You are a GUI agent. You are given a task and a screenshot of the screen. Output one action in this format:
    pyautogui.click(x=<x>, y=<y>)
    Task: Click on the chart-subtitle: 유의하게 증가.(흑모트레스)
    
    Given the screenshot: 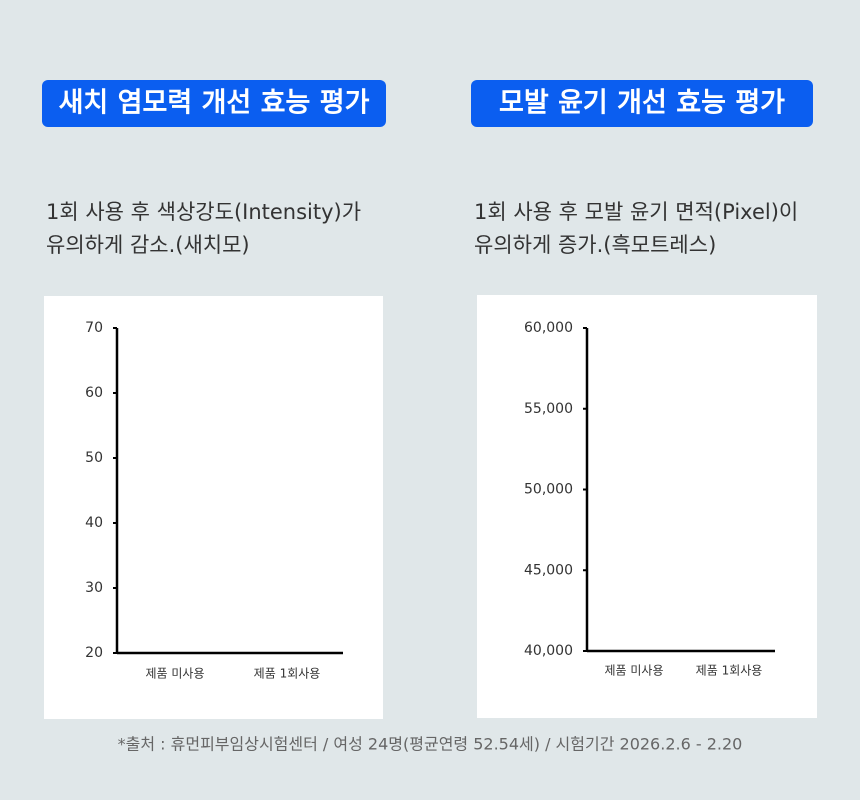 What is the action you would take?
    pyautogui.click(x=595, y=245)
    